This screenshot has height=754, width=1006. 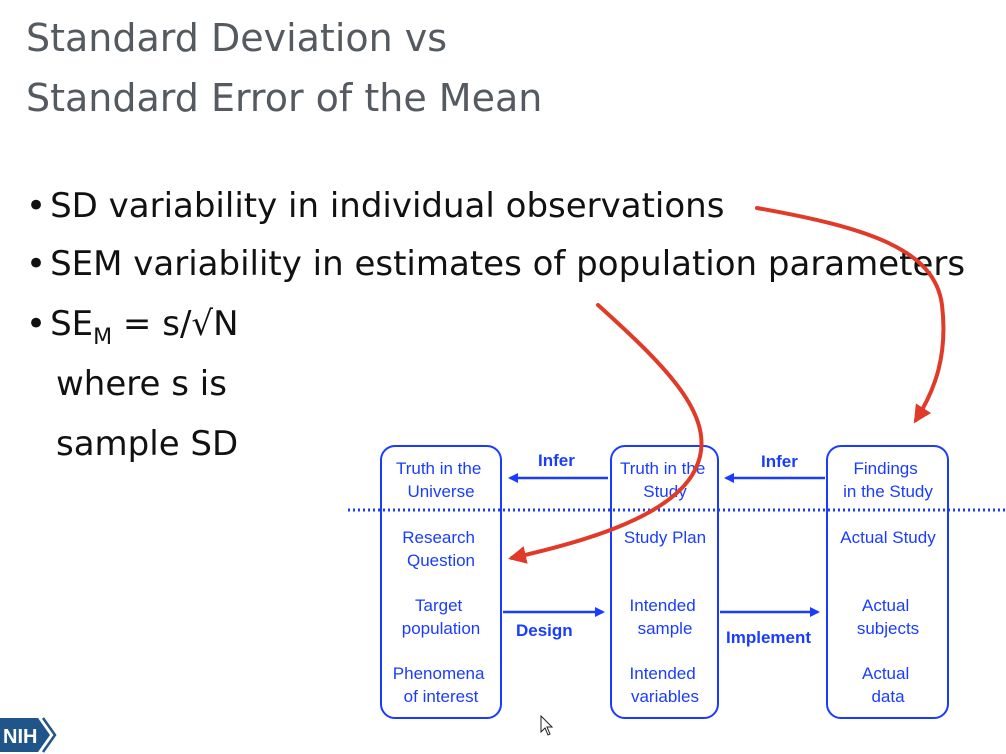 I want to click on formula-se: SE, so click(x=72, y=324).